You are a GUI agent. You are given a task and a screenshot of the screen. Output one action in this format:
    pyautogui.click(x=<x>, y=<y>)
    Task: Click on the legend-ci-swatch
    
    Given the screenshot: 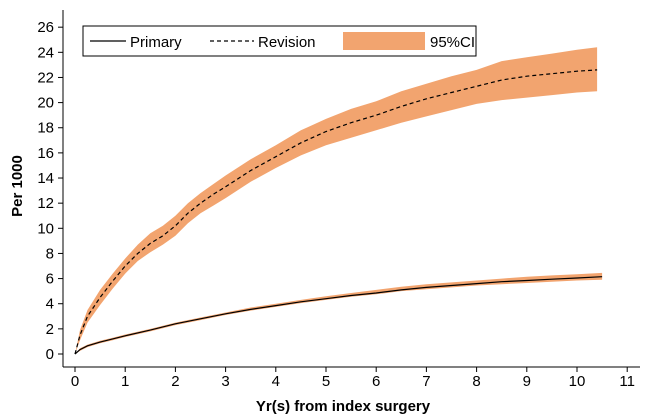 What is the action you would take?
    pyautogui.click(x=384, y=41)
    